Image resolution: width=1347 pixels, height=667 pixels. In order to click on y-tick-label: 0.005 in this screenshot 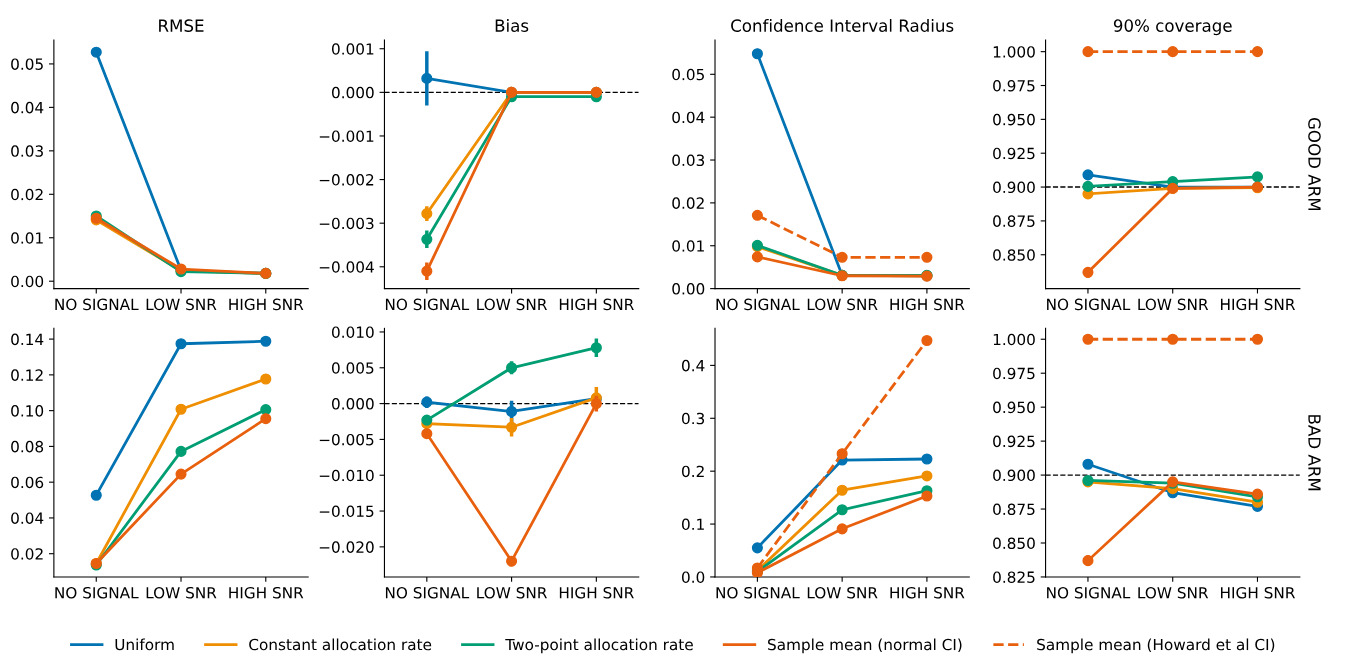, I will do `click(352, 368)`.